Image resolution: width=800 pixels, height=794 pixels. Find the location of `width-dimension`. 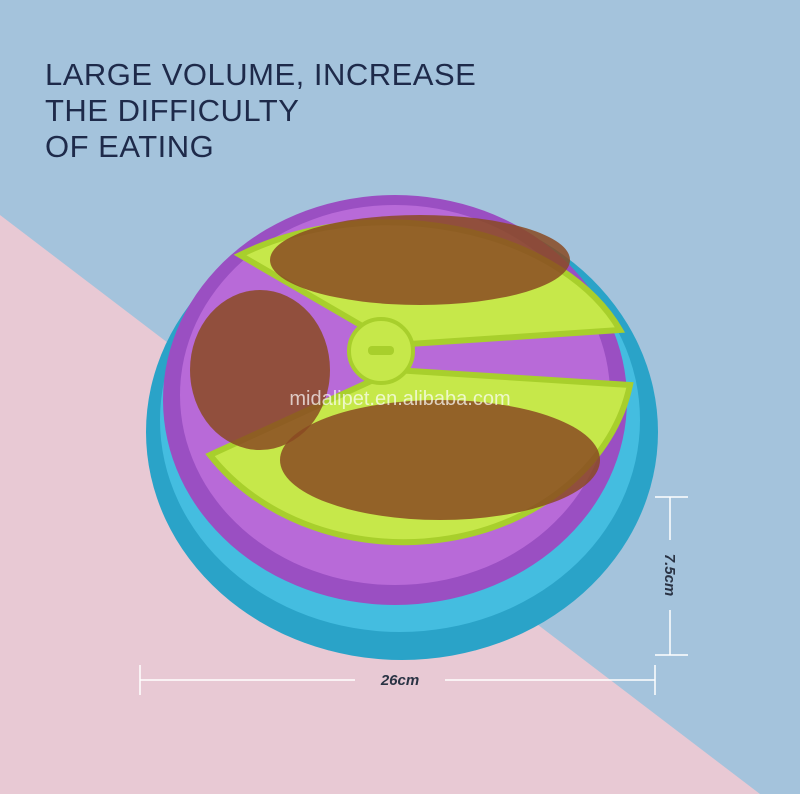

width-dimension is located at coordinates (397, 680).